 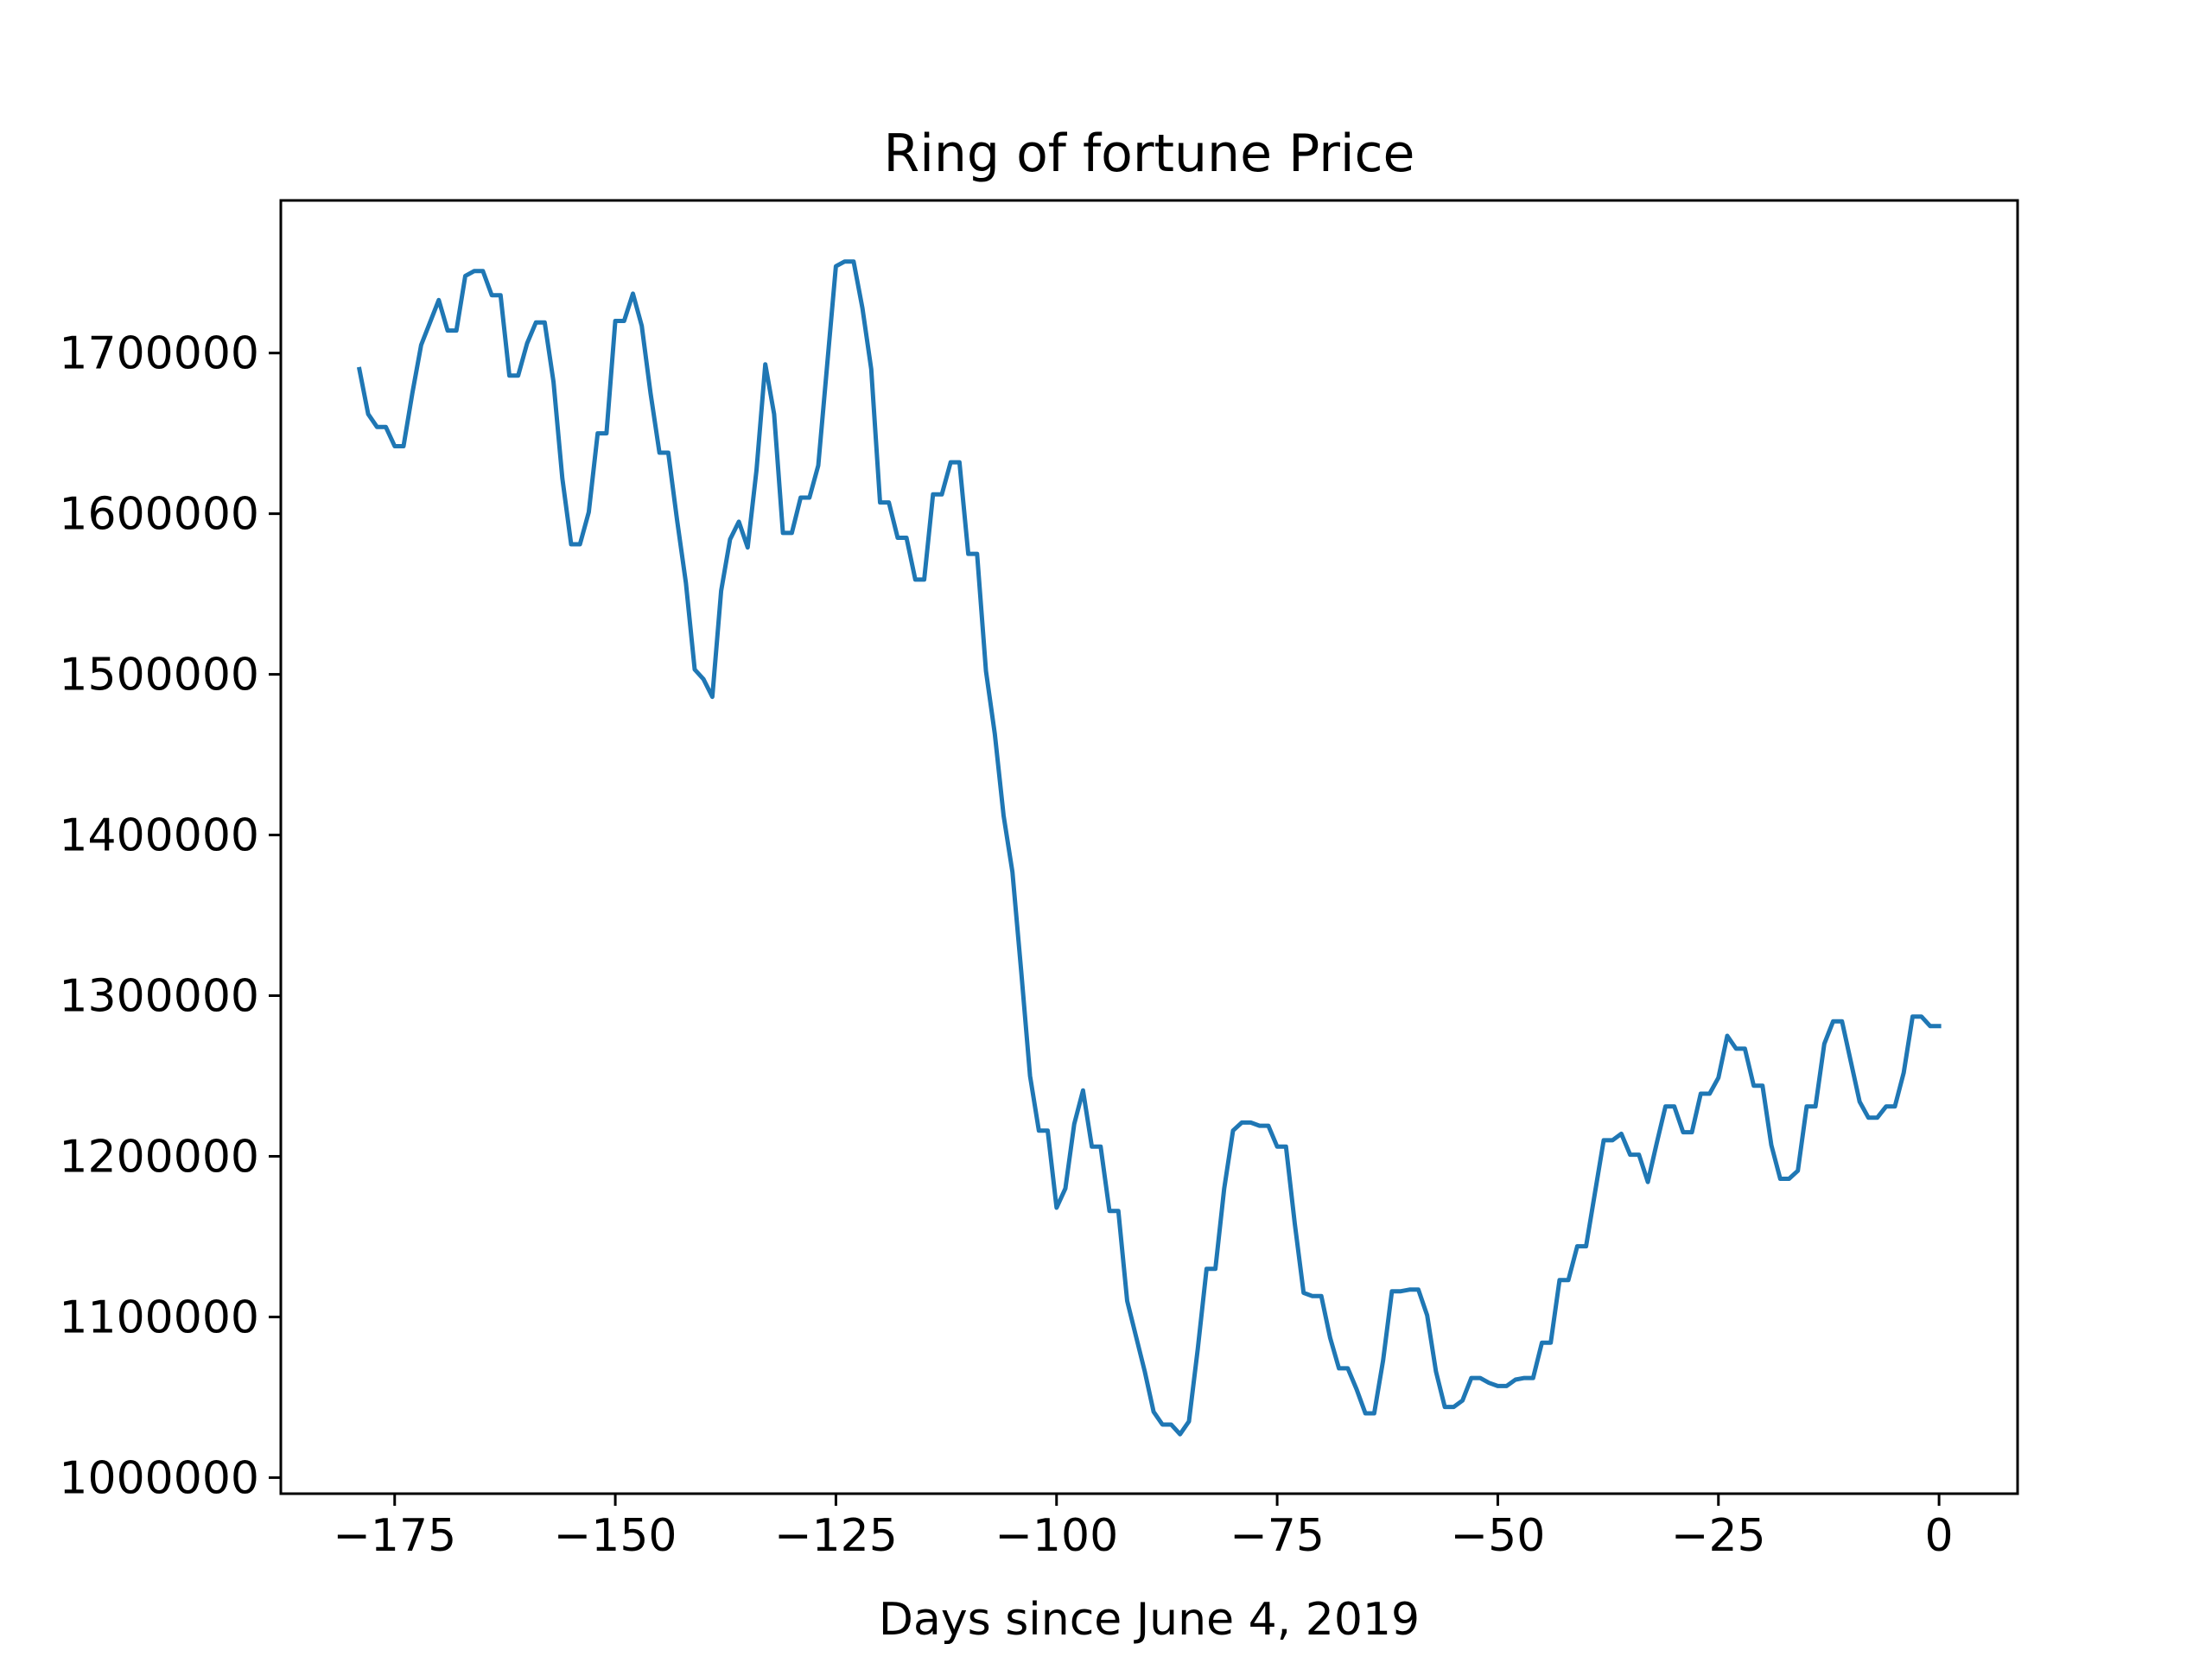 What do you see at coordinates (159, 354) in the screenshot?
I see `y-tick-label: 1700000` at bounding box center [159, 354].